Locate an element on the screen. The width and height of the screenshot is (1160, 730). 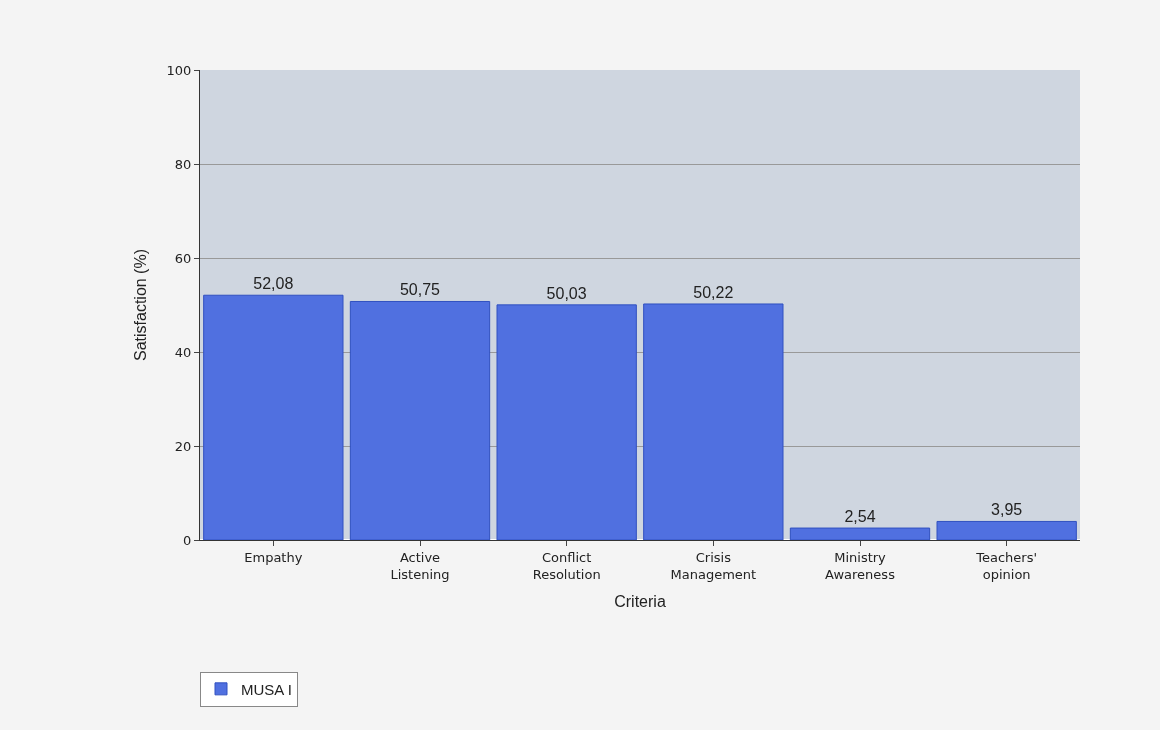
y-tick-label: 80 is located at coordinates (183, 164).